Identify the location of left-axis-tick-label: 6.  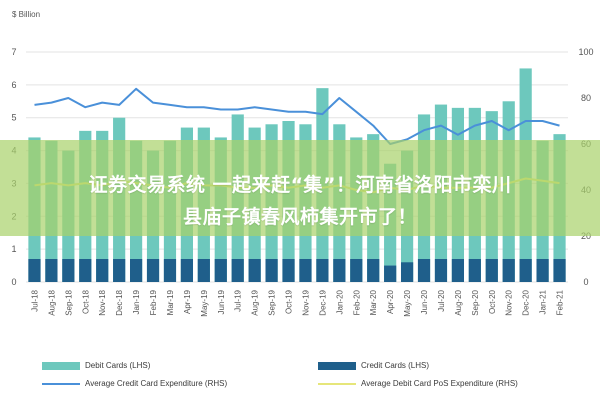
(13, 85).